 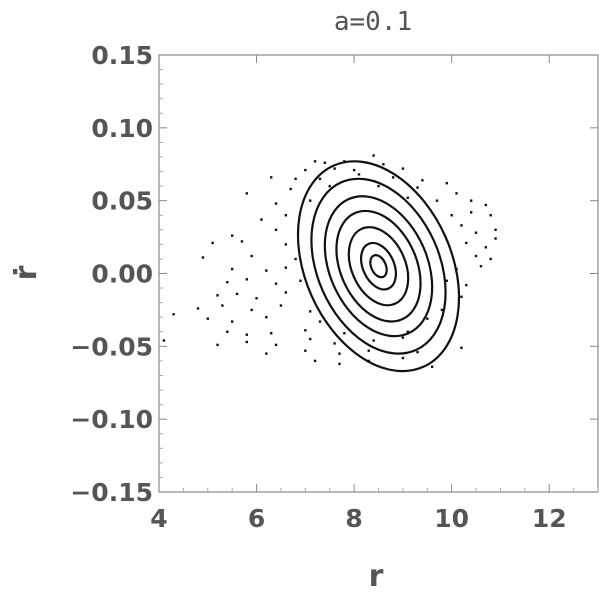 What do you see at coordinates (111, 346) in the screenshot?
I see `y-tick-label: −0.05` at bounding box center [111, 346].